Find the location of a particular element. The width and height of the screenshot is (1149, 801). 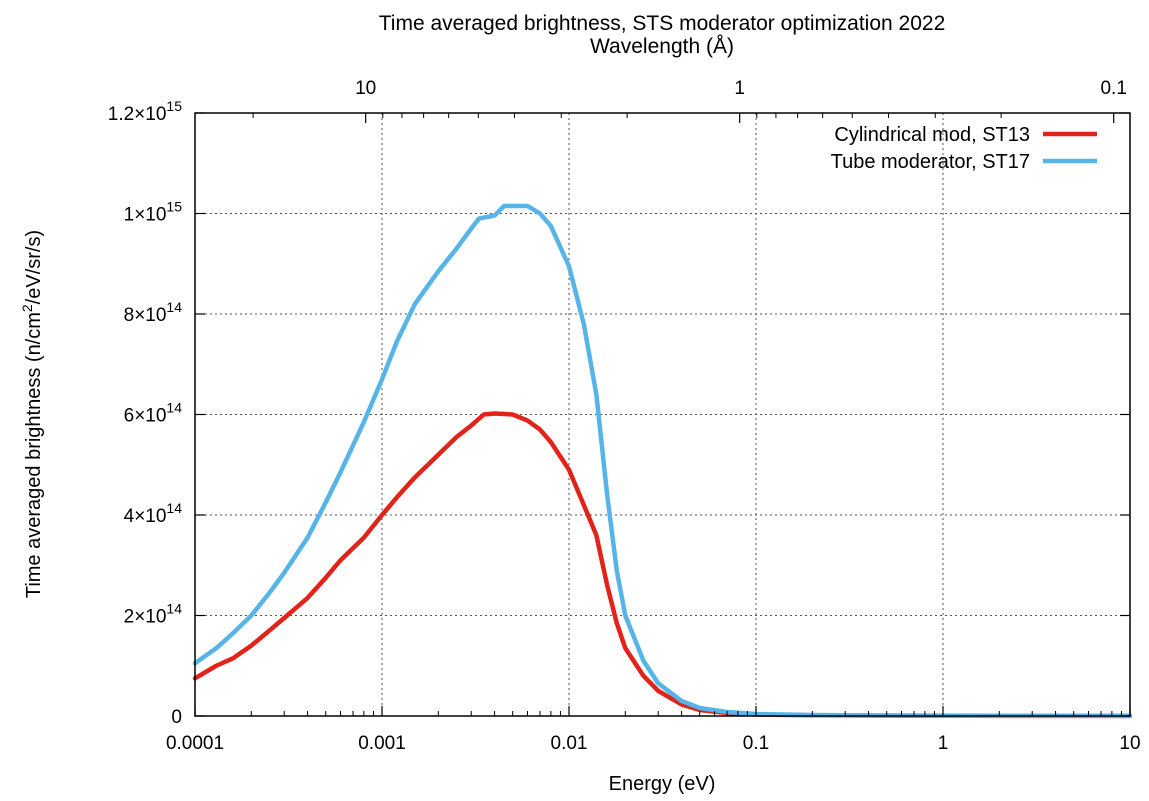

y-axis-label-tail: /eV/sr/s) is located at coordinates (34, 267).